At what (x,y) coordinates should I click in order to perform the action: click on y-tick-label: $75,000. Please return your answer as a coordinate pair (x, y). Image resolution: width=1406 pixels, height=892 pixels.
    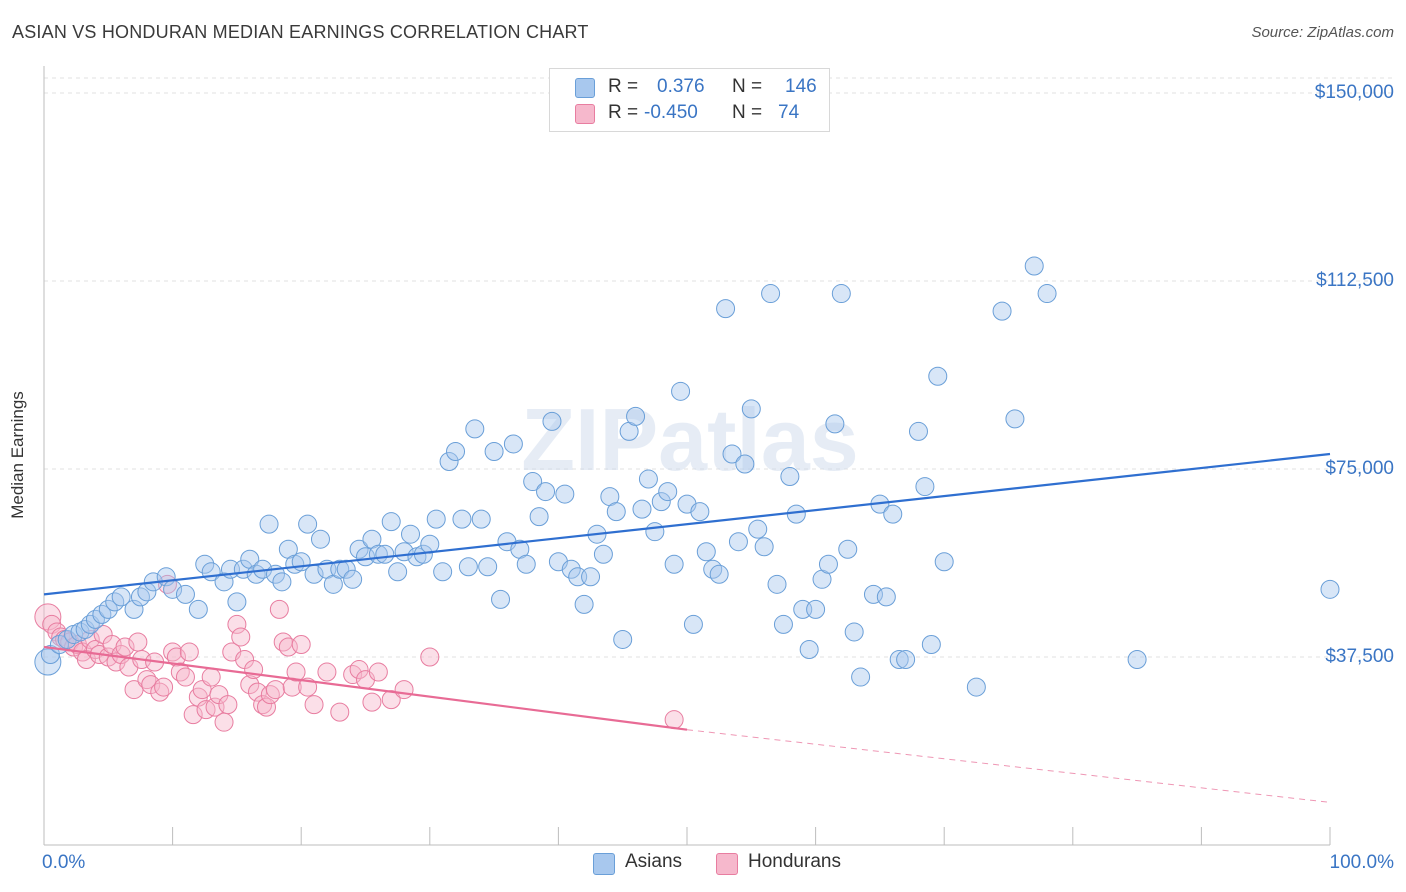
    Looking at the image, I should click on (1359, 469).